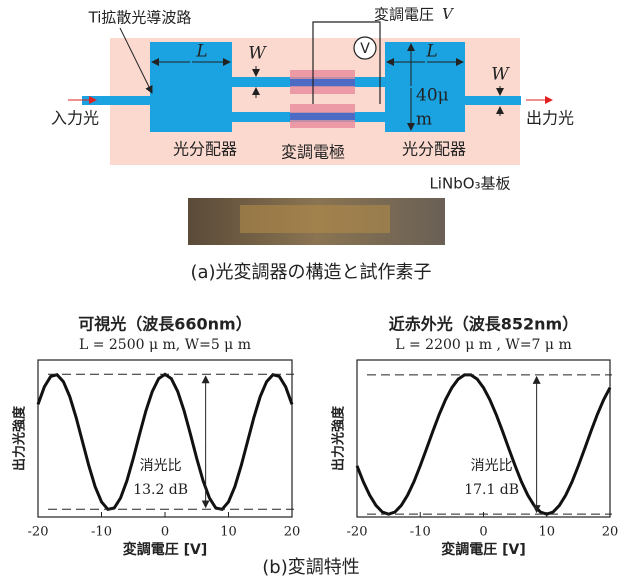 The image size is (622, 581). Describe the element at coordinates (404, 15) in the screenshot. I see `voltage-label: 変調電圧` at that location.